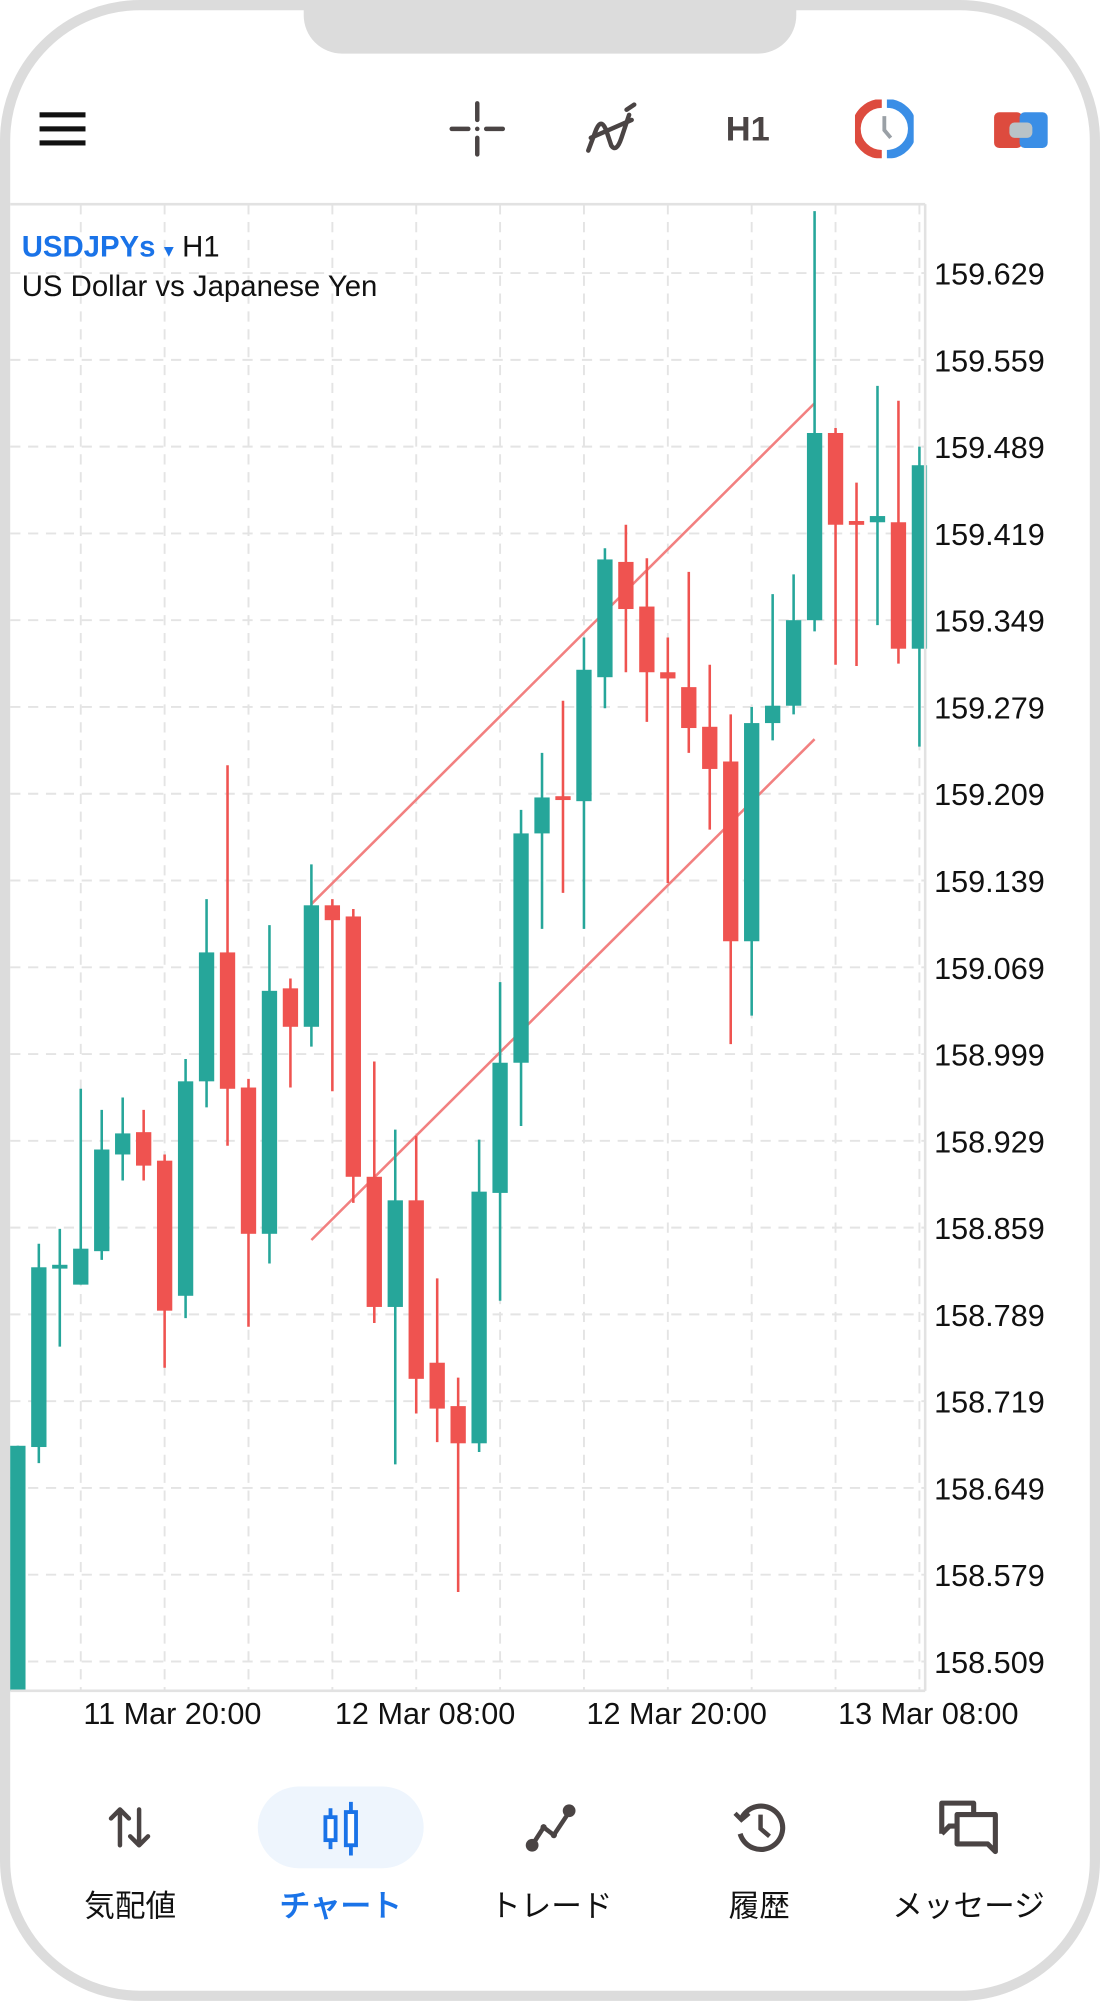 This screenshot has height=2001, width=1100. I want to click on nav-messages: メッセージ, so click(968, 1860).